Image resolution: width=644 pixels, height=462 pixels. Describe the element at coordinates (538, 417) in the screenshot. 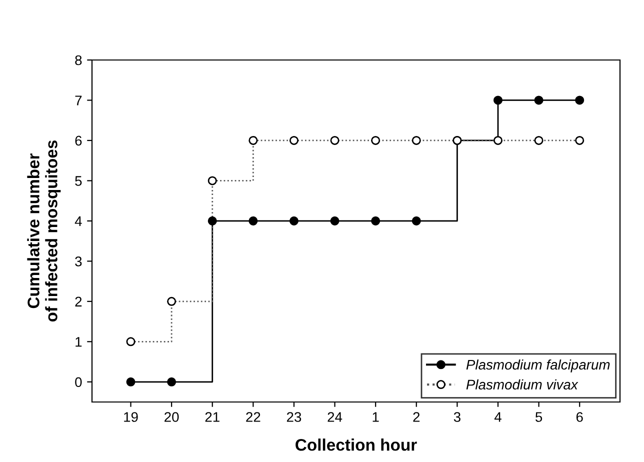

I see `x-tick-label: 5` at that location.